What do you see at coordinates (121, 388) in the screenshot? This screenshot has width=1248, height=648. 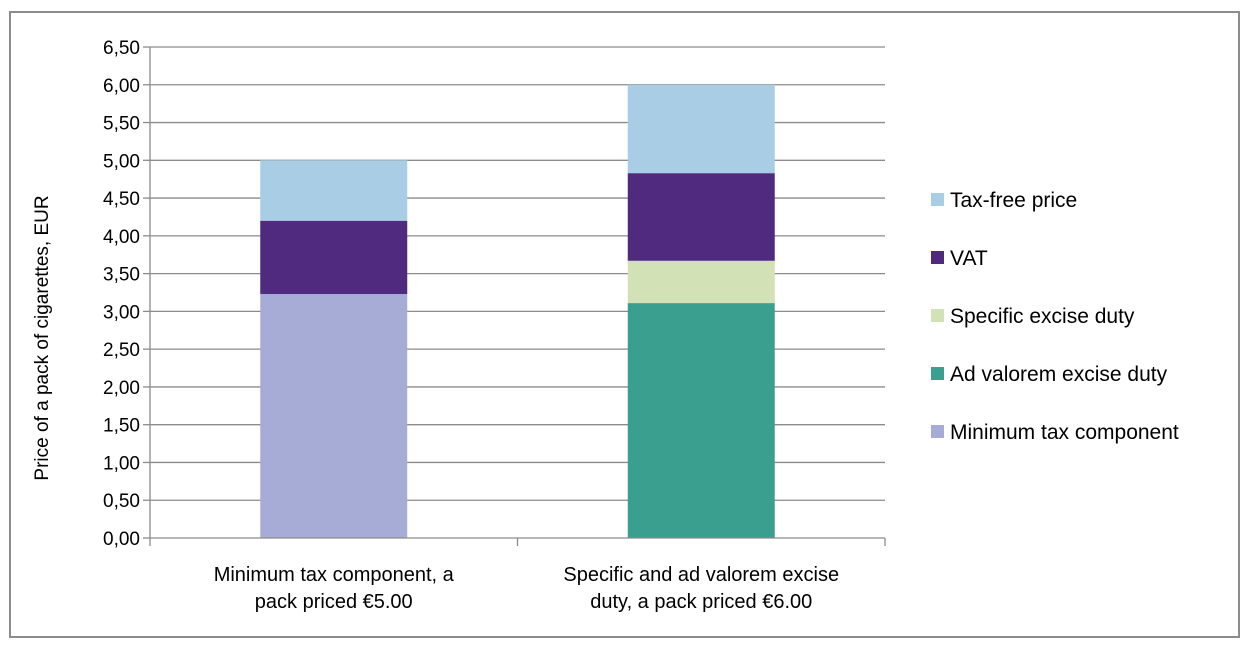 I see `y-tick-label: 2,00` at bounding box center [121, 388].